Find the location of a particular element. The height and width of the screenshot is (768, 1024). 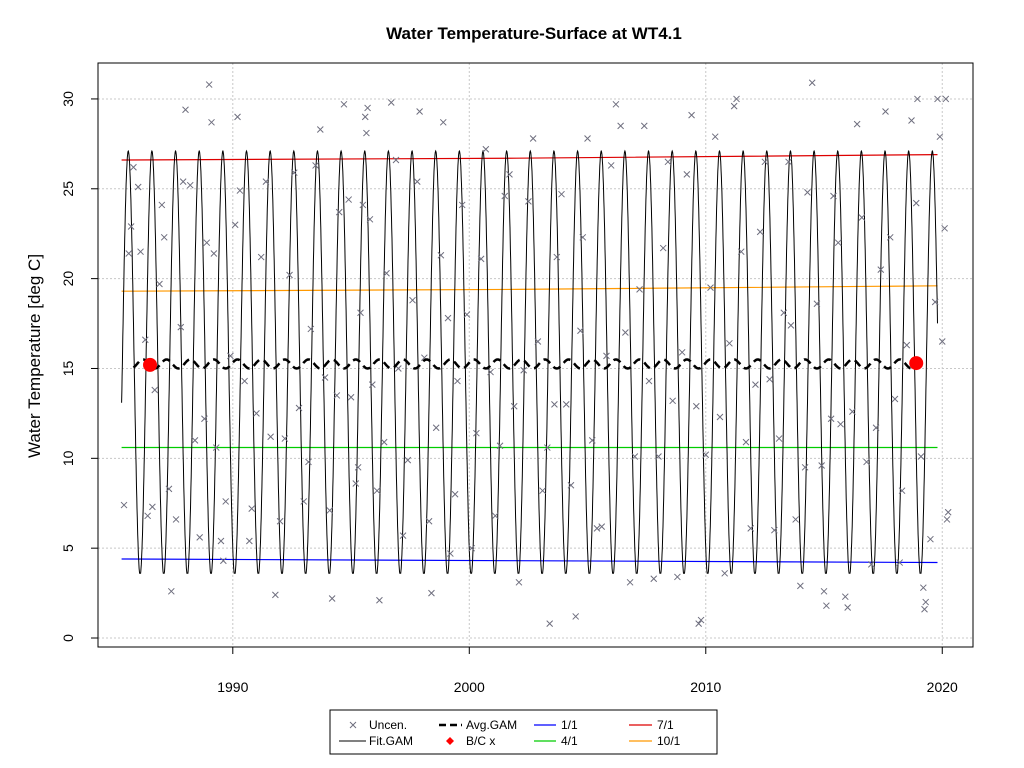

x-tick-label: 2000 is located at coordinates (469, 687).